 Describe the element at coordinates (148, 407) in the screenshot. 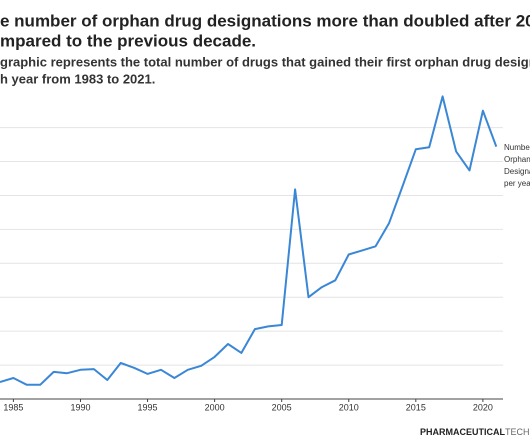

I see `x-tick-label: 1995` at that location.